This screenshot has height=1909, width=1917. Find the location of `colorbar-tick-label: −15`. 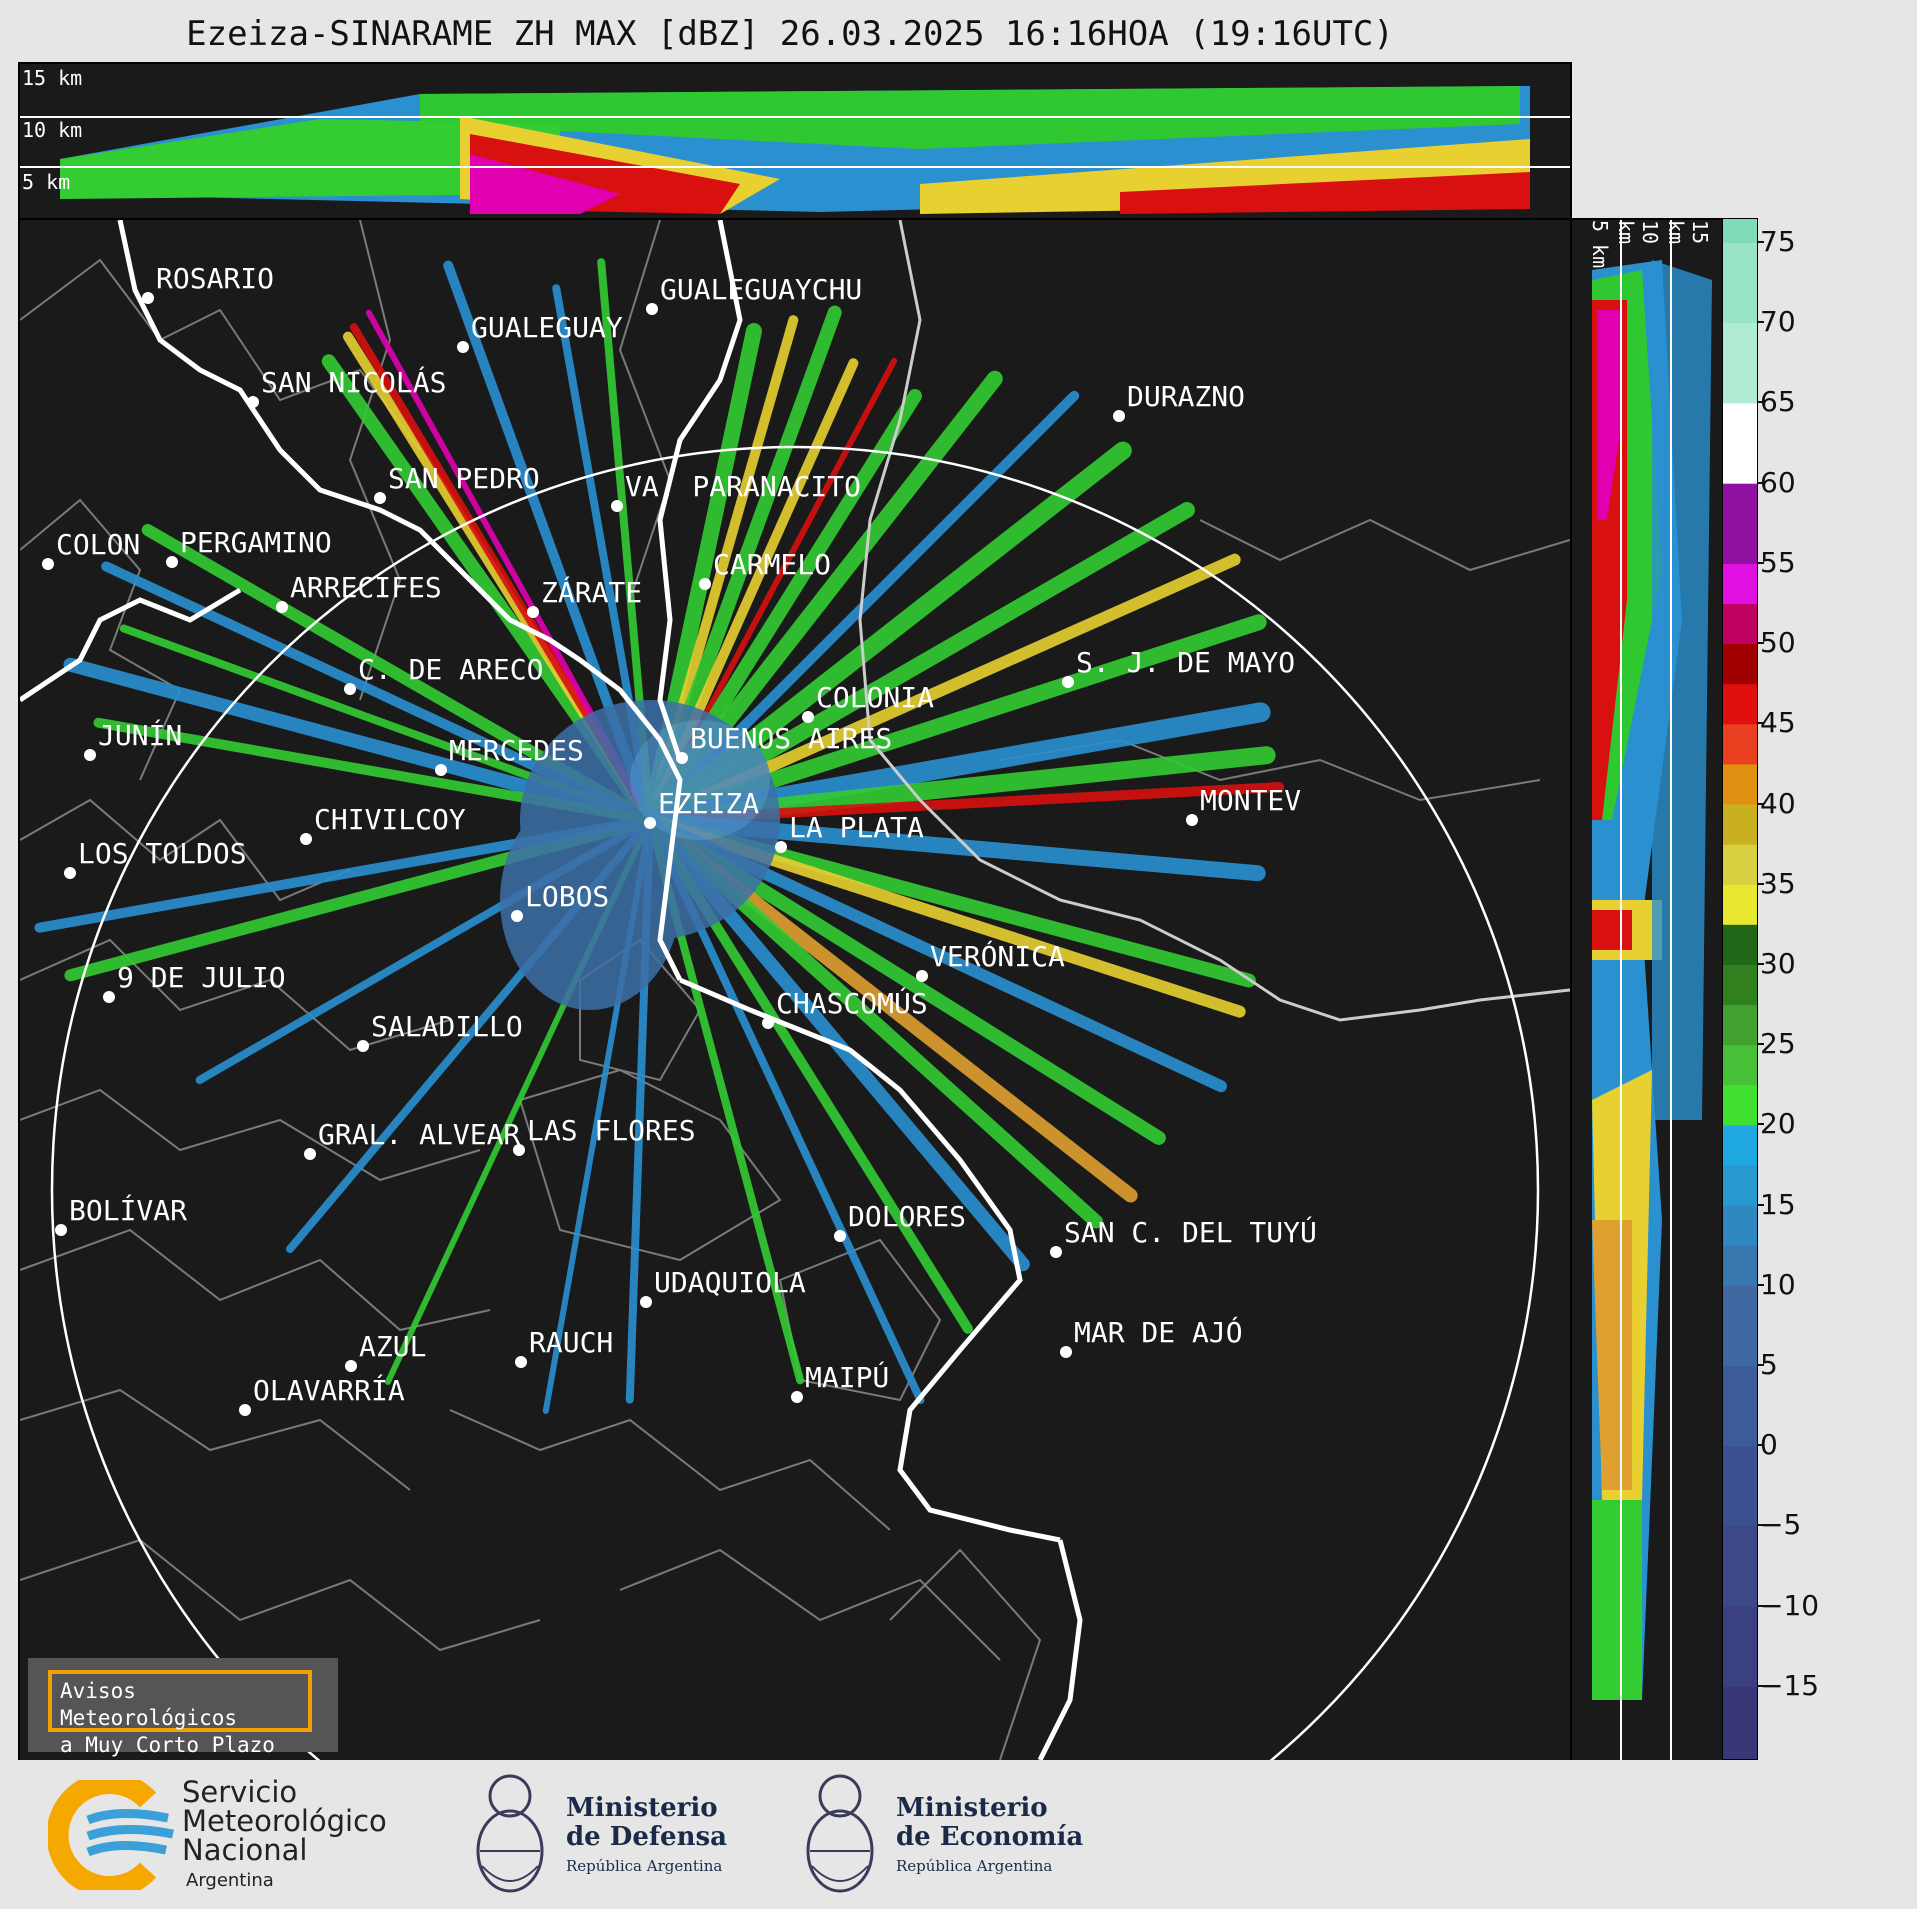

colorbar-tick-label: −15 is located at coordinates (1790, 1685).